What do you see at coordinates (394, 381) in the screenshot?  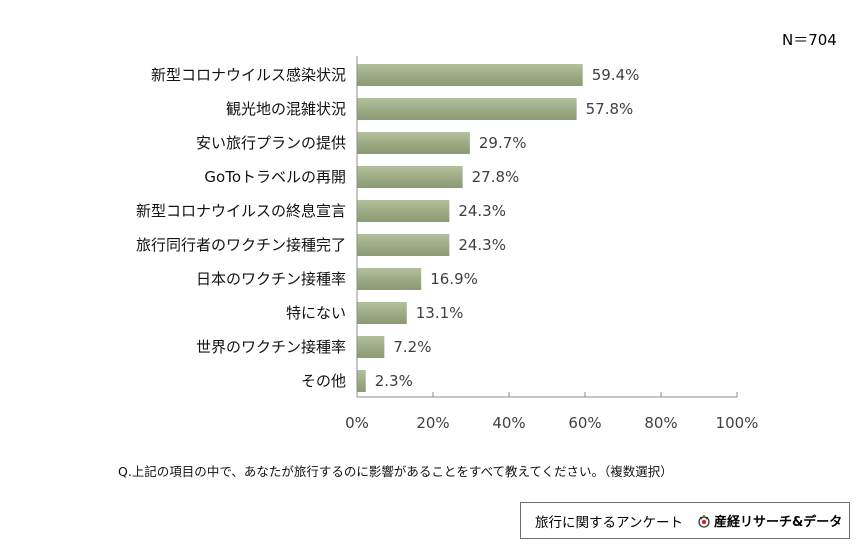 I see `value-label: 2.3%` at bounding box center [394, 381].